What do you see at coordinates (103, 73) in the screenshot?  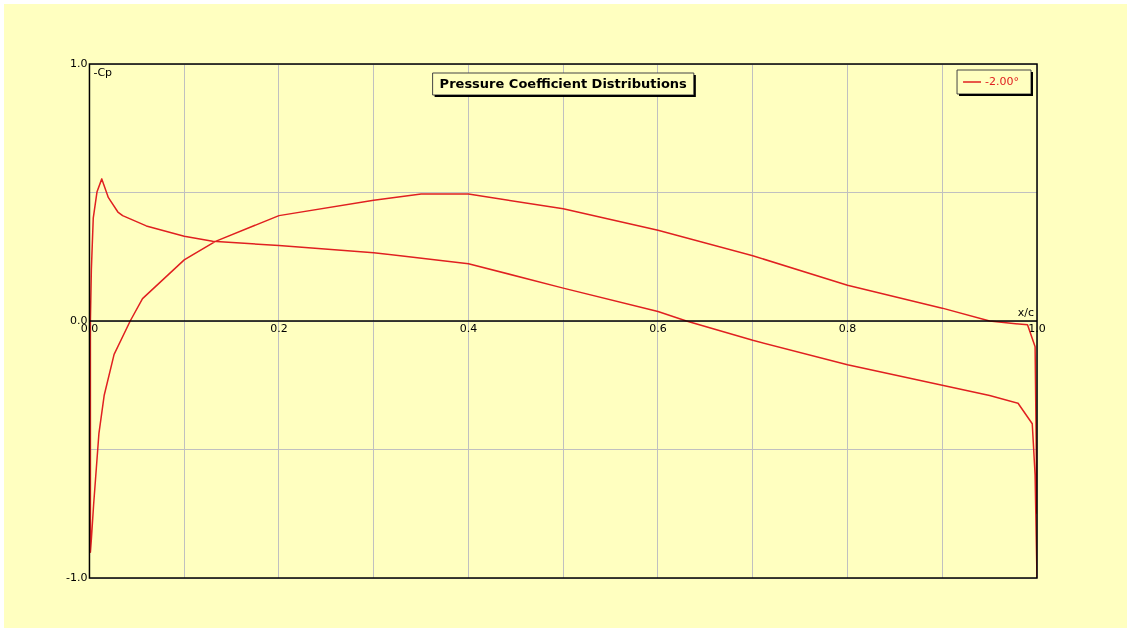 I see `y-axis-title: -Cp` at bounding box center [103, 73].